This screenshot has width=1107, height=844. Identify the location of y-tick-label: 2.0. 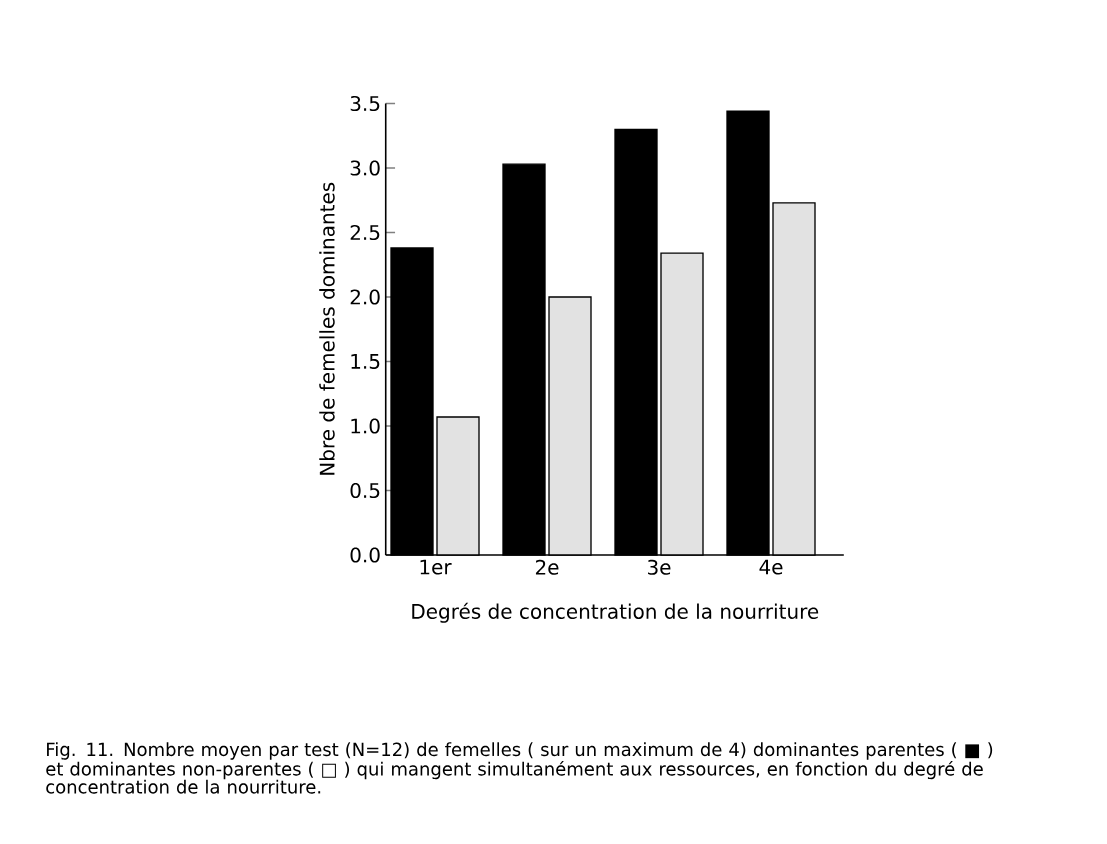
(365, 297).